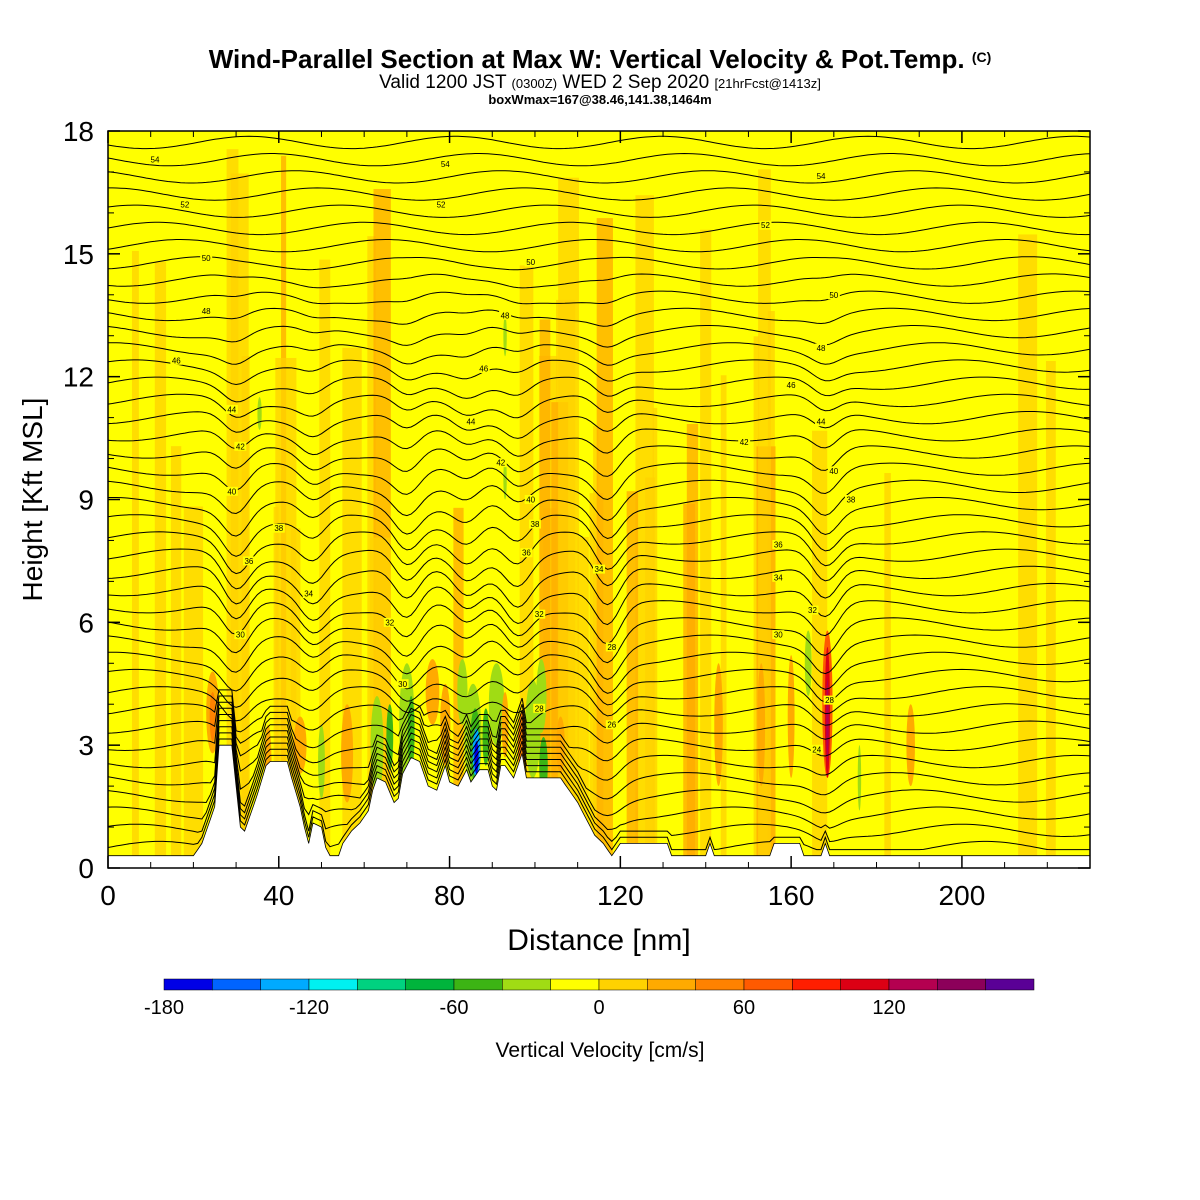 The height and width of the screenshot is (1200, 1200). Describe the element at coordinates (108, 895) in the screenshot. I see `x-tick-label: 0` at that location.